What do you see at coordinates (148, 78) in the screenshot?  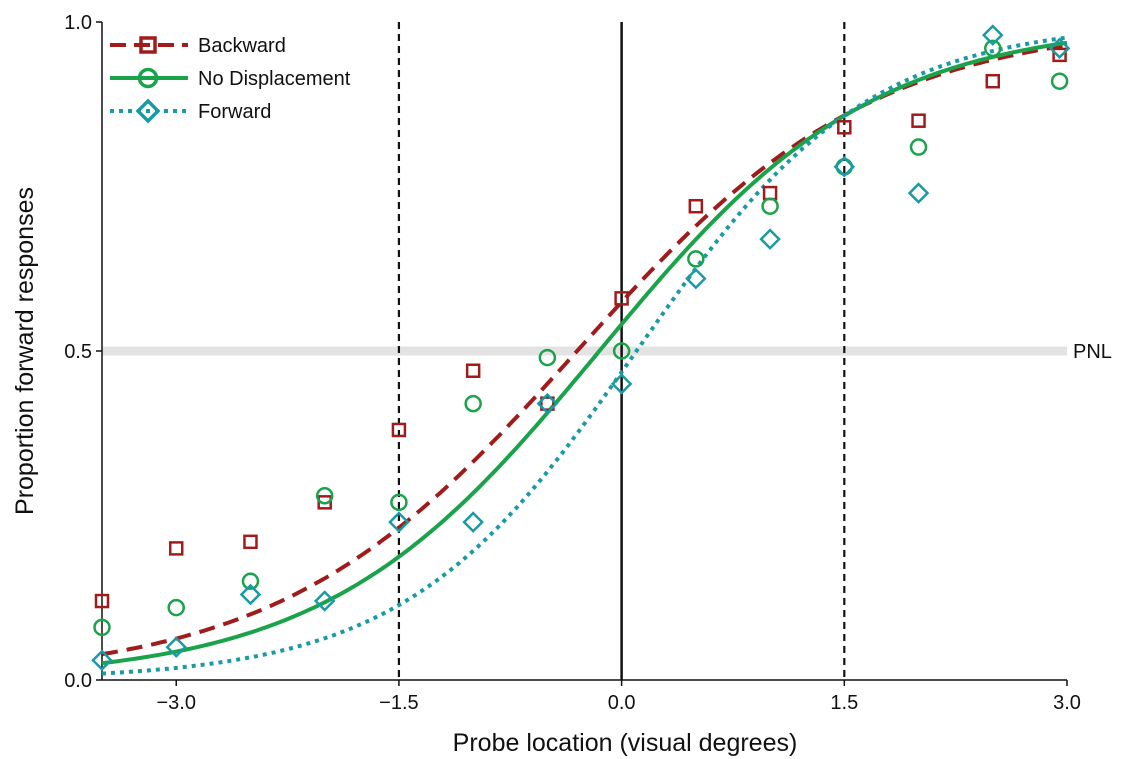 I see `legend-marker-no-displacement` at bounding box center [148, 78].